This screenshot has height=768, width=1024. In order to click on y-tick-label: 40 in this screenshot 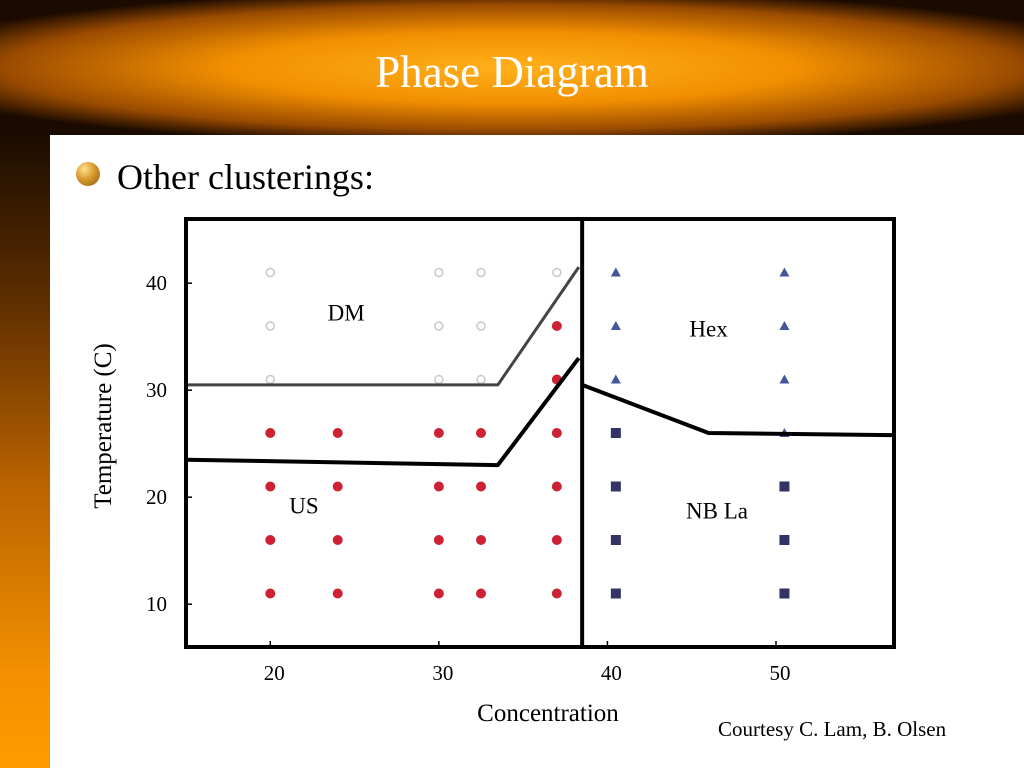, I will do `click(156, 283)`.